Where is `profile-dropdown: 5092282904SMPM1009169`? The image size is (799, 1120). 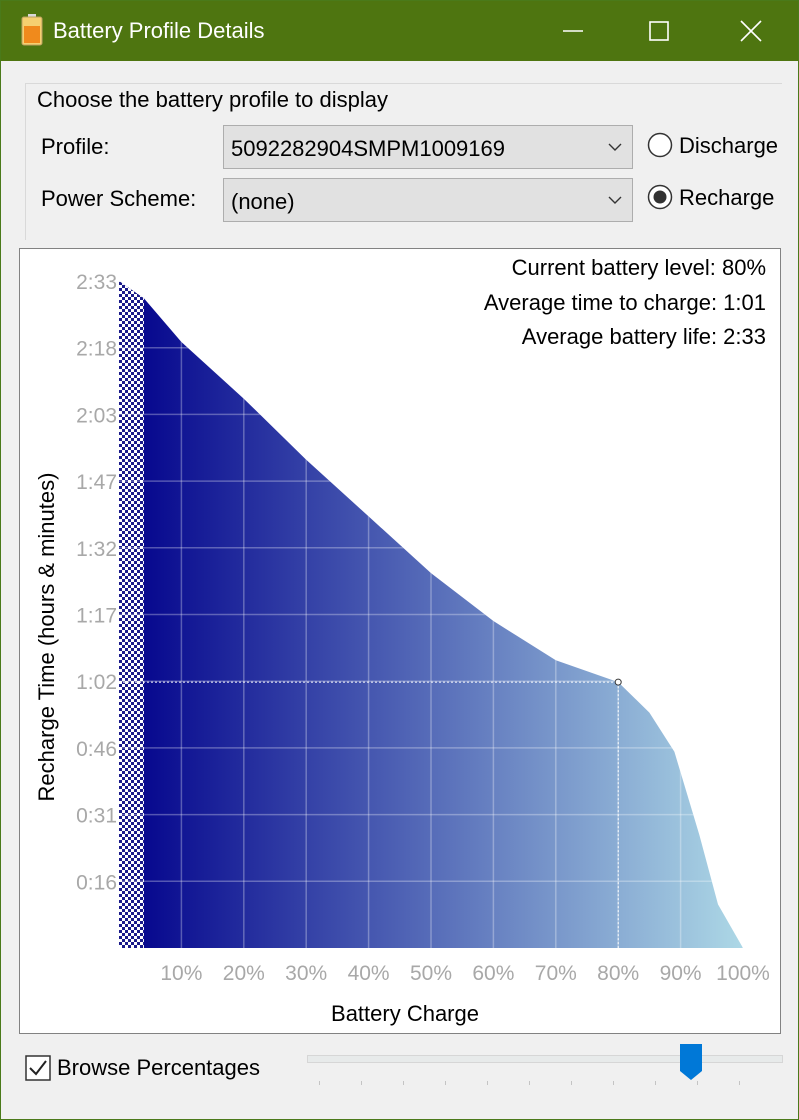 profile-dropdown: 5092282904SMPM1009169 is located at coordinates (428, 147).